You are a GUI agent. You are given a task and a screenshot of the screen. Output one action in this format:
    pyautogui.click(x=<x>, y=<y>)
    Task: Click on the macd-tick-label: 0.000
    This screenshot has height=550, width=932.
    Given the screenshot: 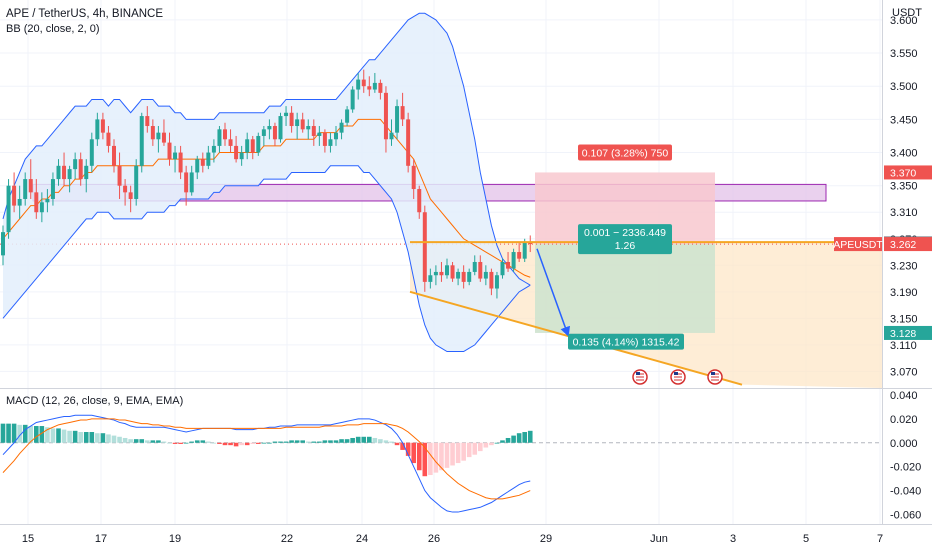 What is the action you would take?
    pyautogui.click(x=904, y=444)
    